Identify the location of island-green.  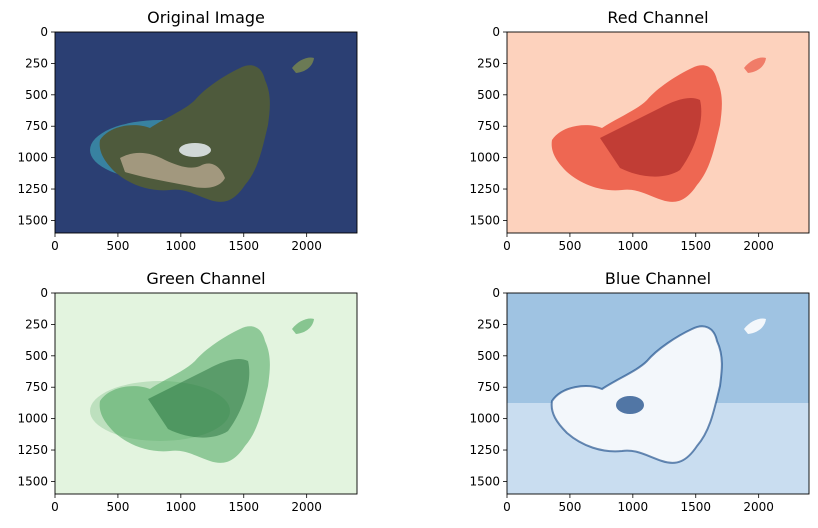
(184, 394).